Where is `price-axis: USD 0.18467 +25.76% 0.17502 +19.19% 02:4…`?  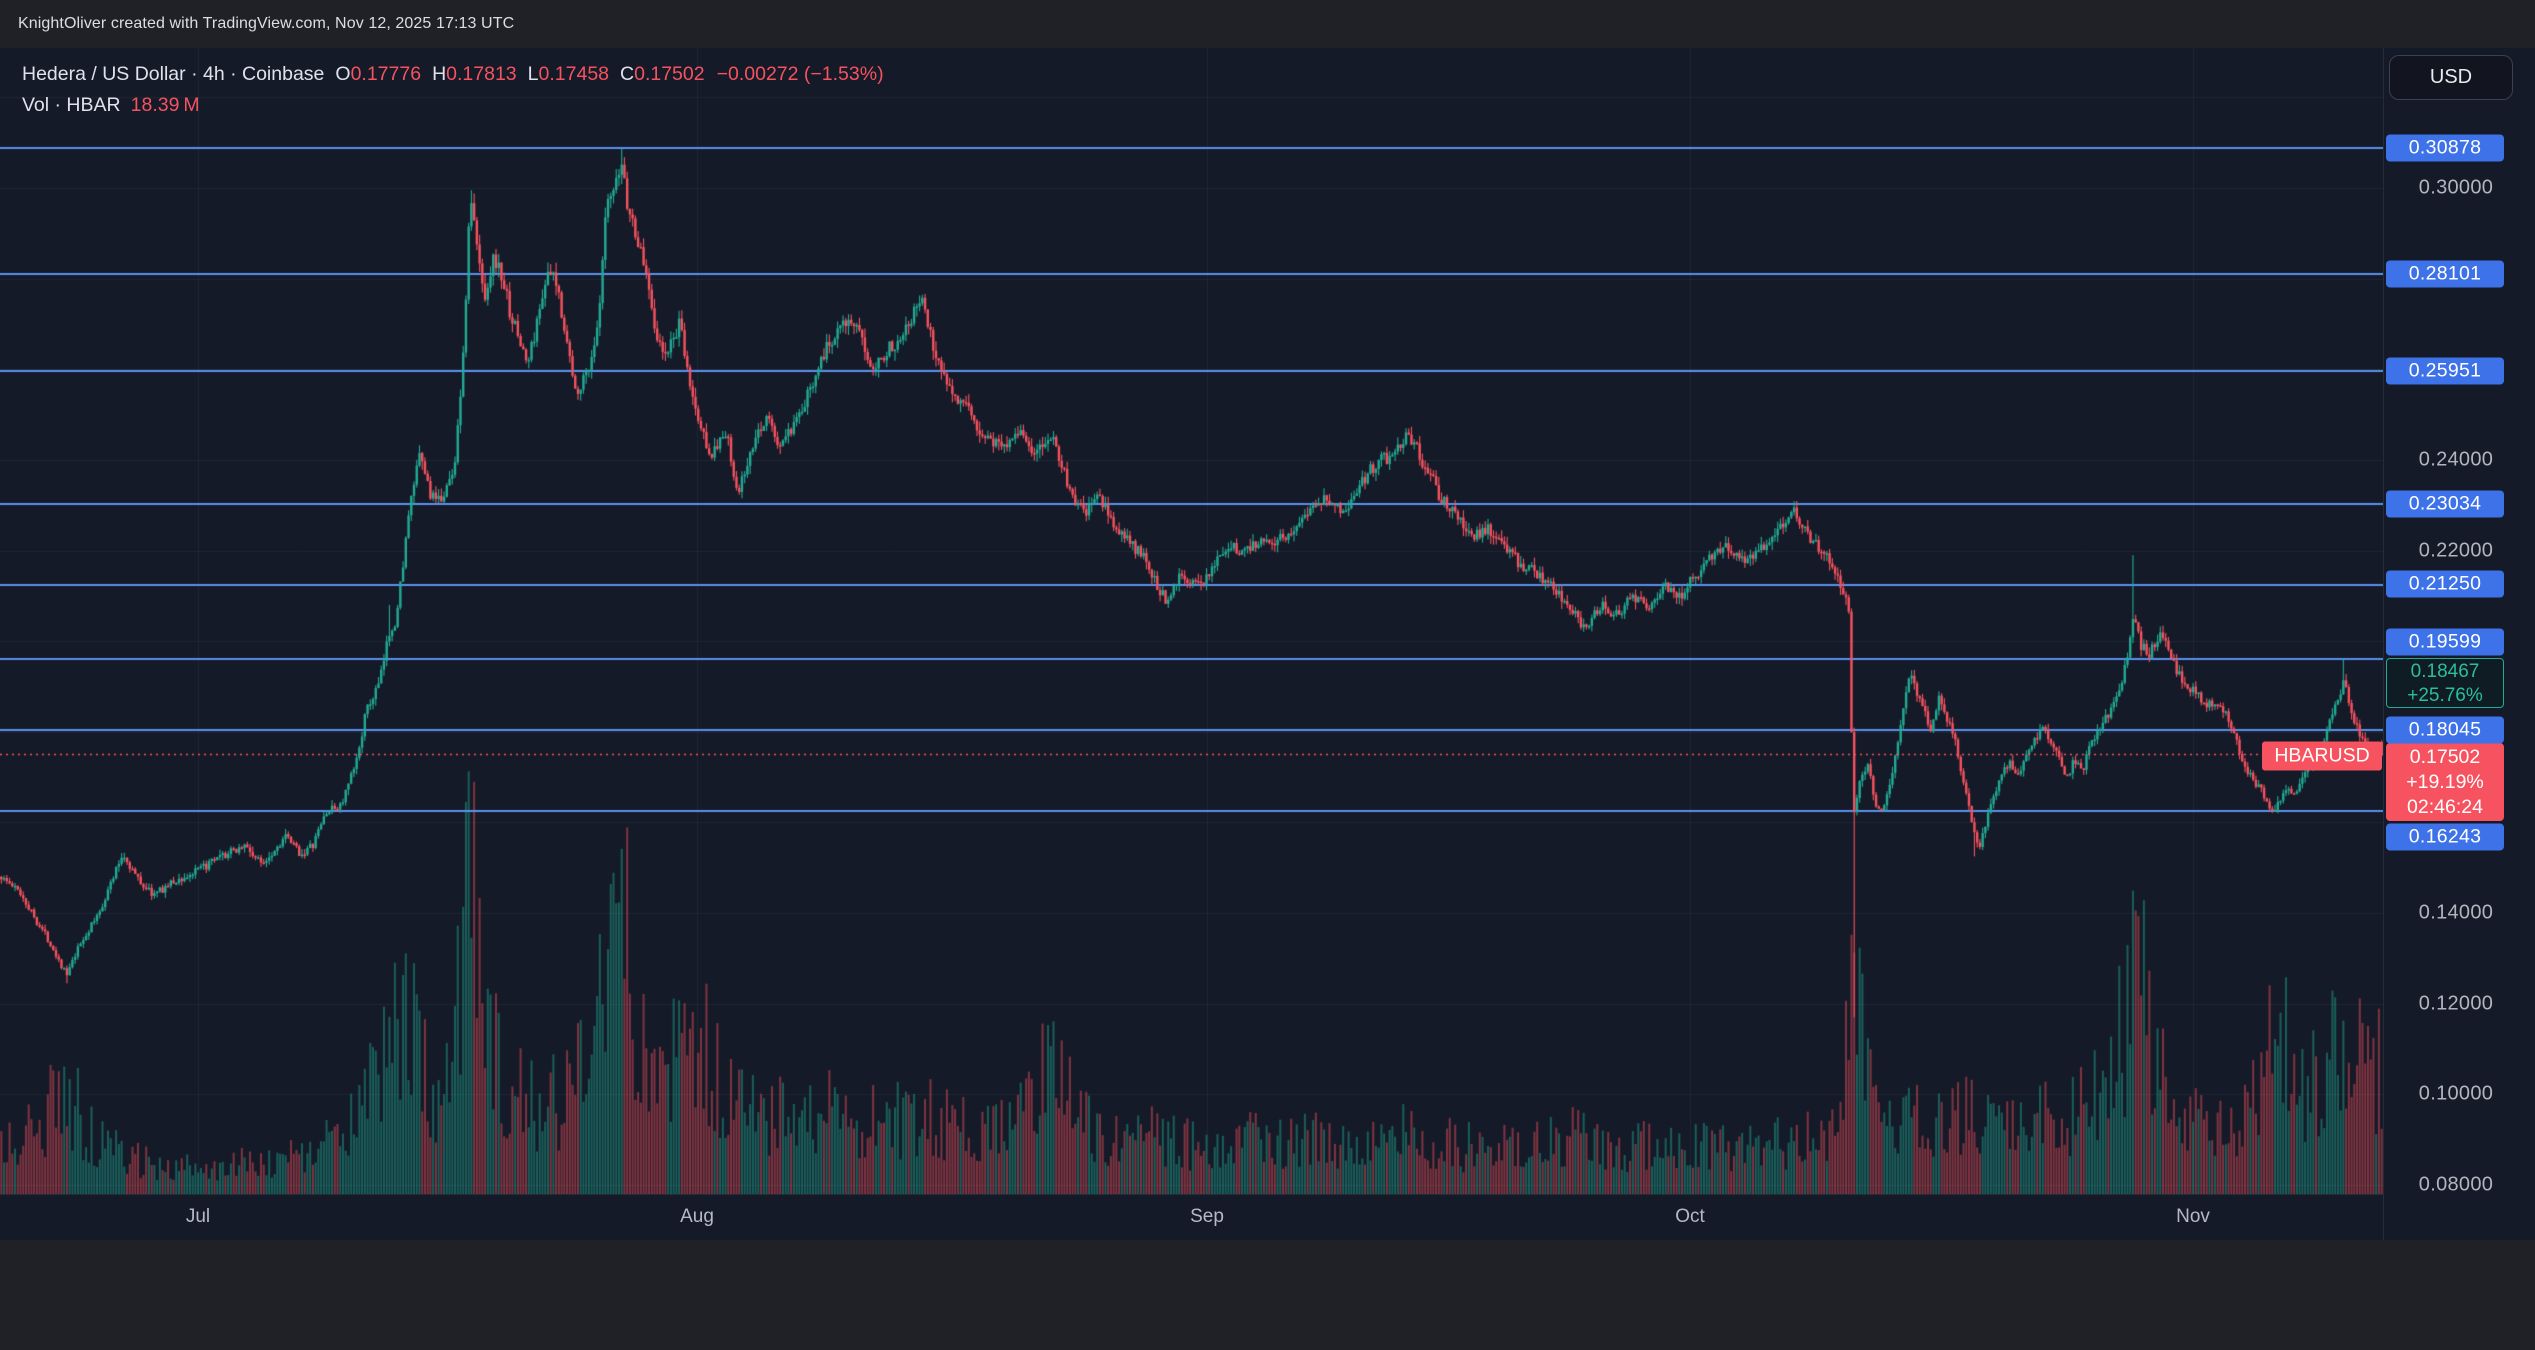 price-axis: USD 0.18467 +25.76% 0.17502 +19.19% 02:4… is located at coordinates (2459, 644).